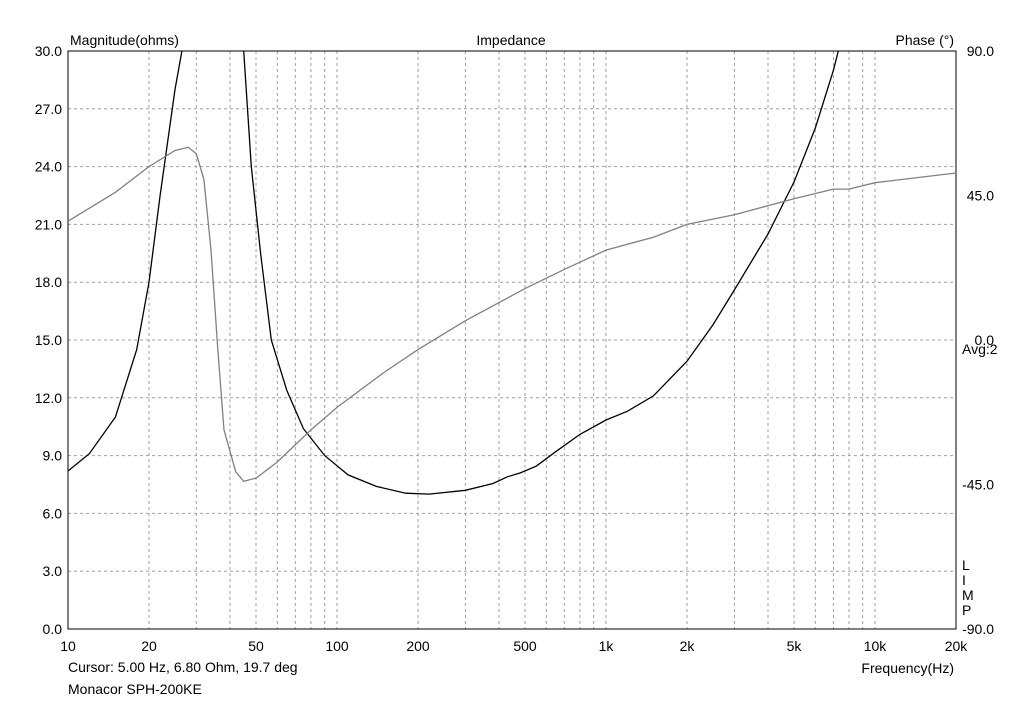 The height and width of the screenshot is (701, 1024). Describe the element at coordinates (418, 646) in the screenshot. I see `x-tick-label: 200` at that location.